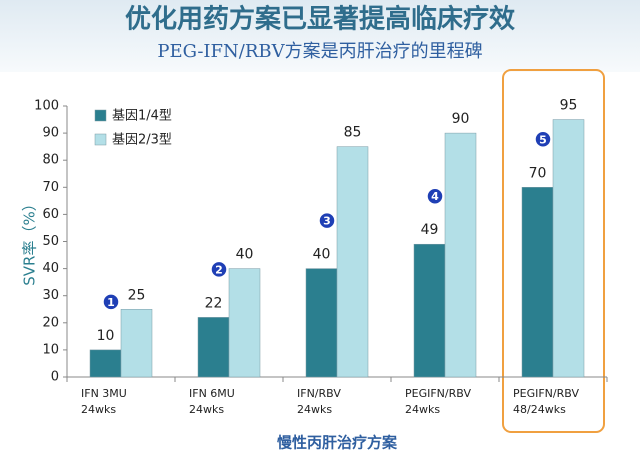 The image size is (640, 463). Describe the element at coordinates (50, 268) in the screenshot. I see `y-tick-label: 40` at that location.